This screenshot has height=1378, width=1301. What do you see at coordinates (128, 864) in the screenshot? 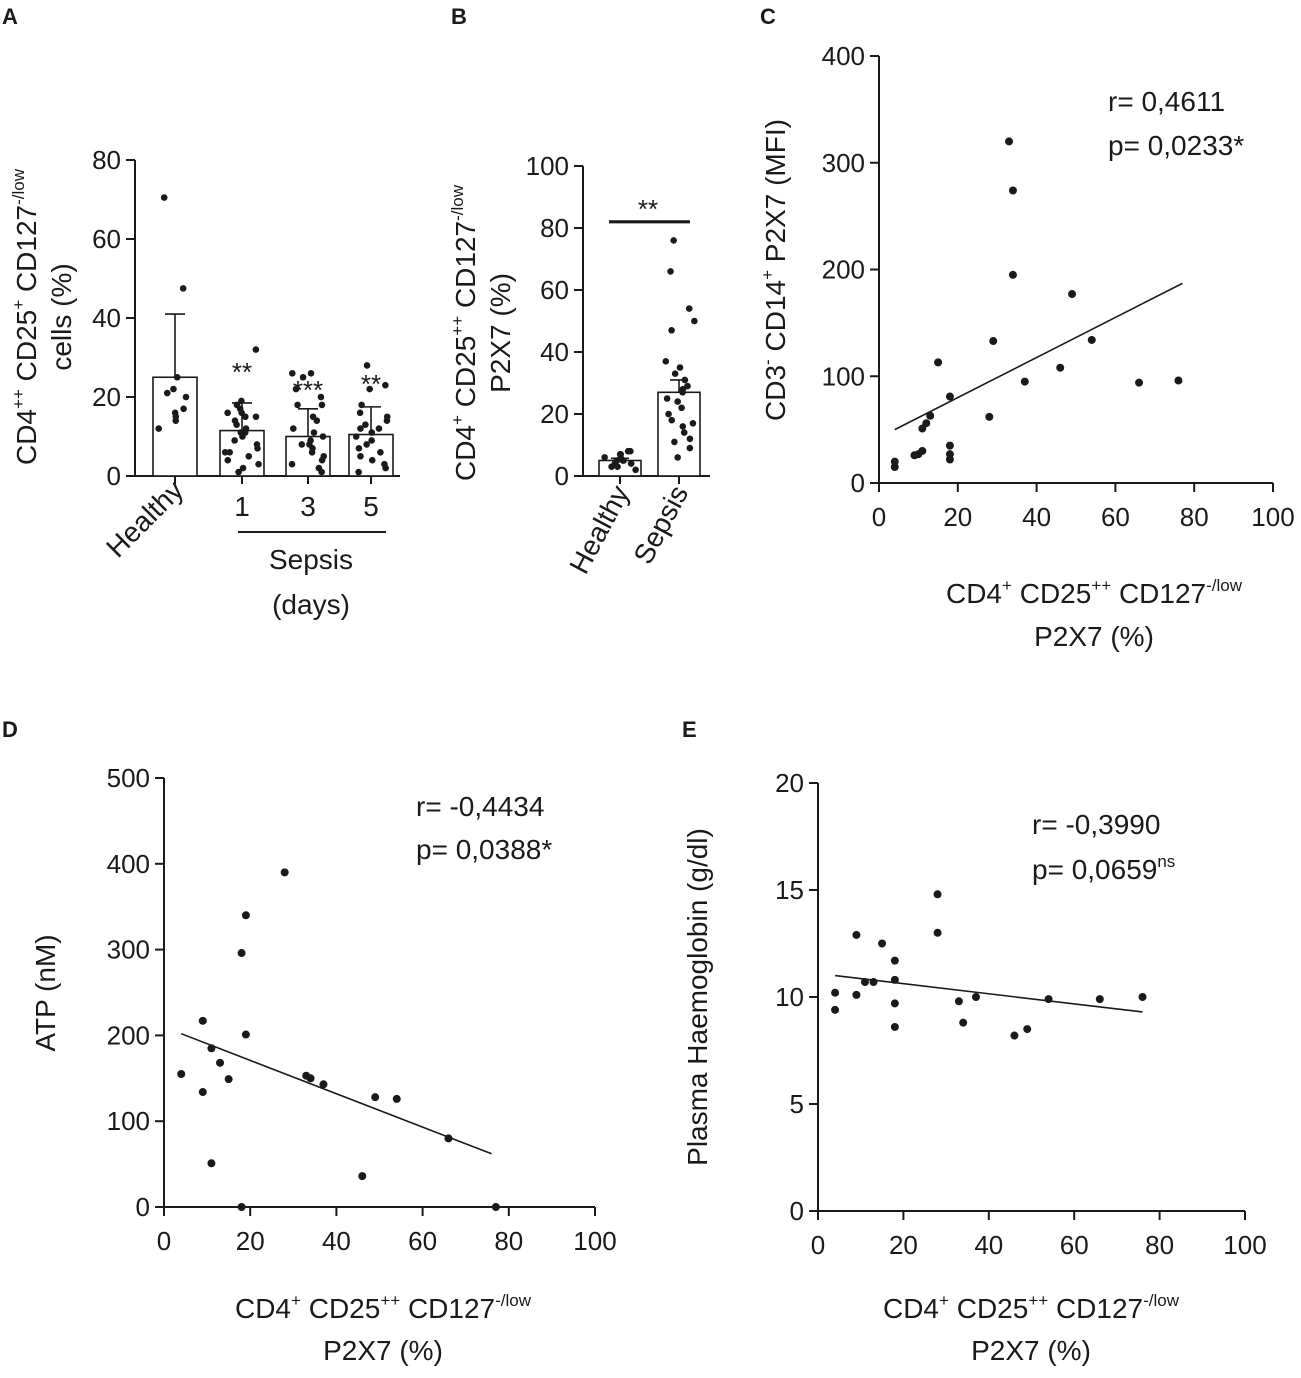
I see `panel-d-y-tick-label: 400` at bounding box center [128, 864].